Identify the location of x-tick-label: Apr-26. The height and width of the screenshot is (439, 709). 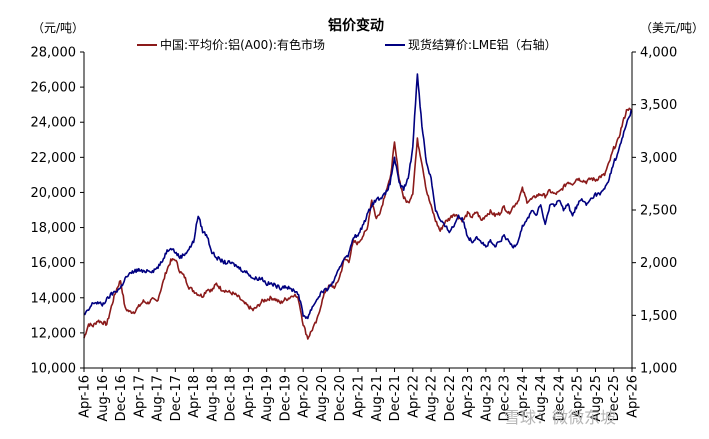
(633, 396).